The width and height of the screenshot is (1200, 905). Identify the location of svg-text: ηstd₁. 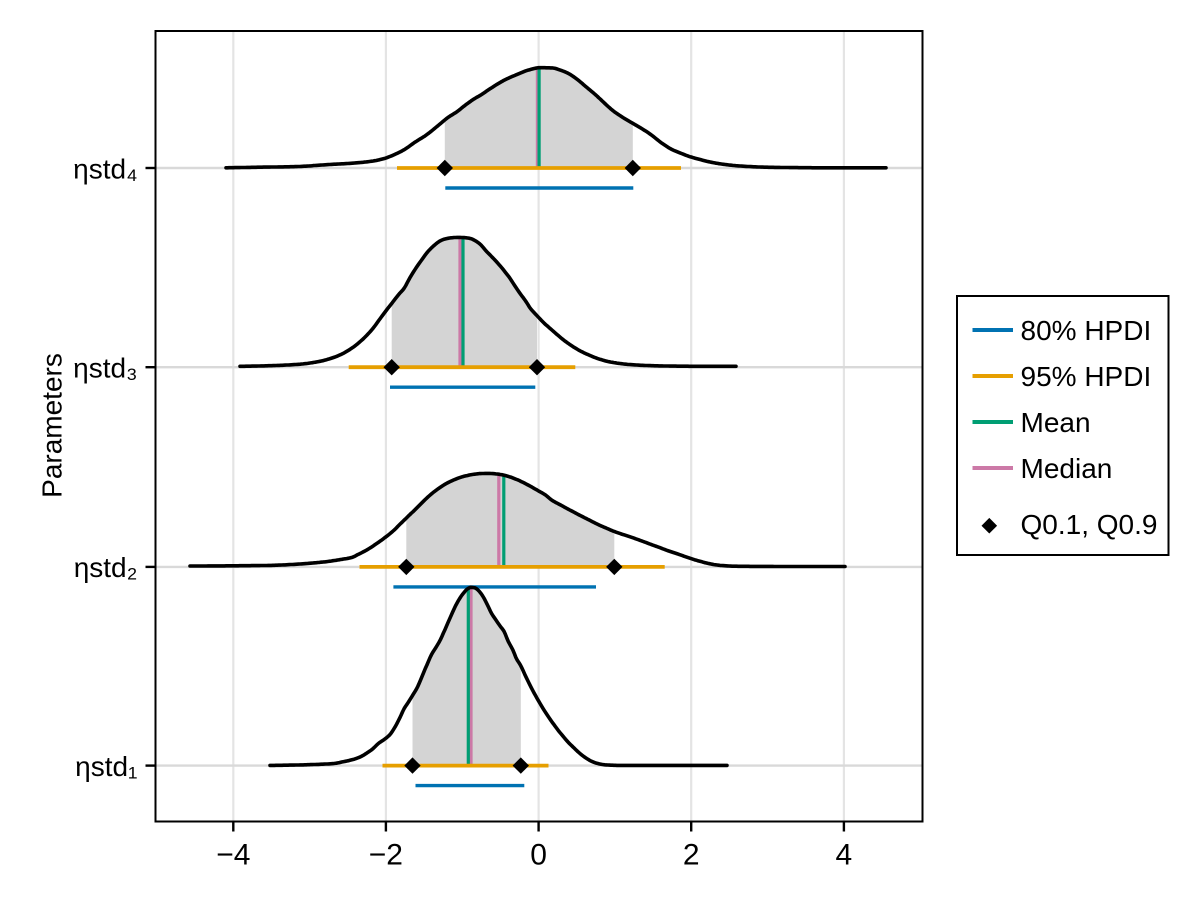
(106, 766).